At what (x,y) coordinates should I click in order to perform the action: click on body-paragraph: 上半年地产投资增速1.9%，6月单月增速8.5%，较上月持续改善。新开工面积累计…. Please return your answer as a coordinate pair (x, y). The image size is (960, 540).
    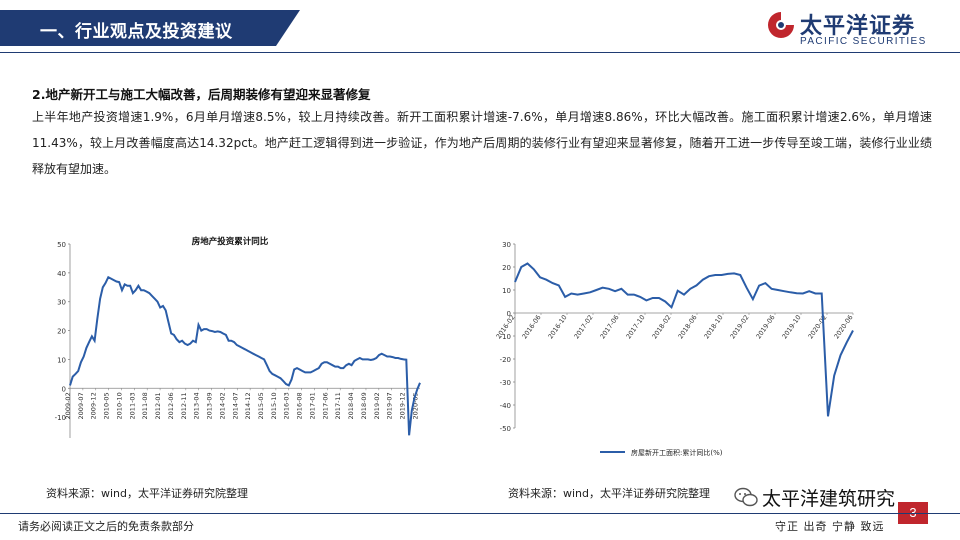
    Looking at the image, I should click on (482, 143).